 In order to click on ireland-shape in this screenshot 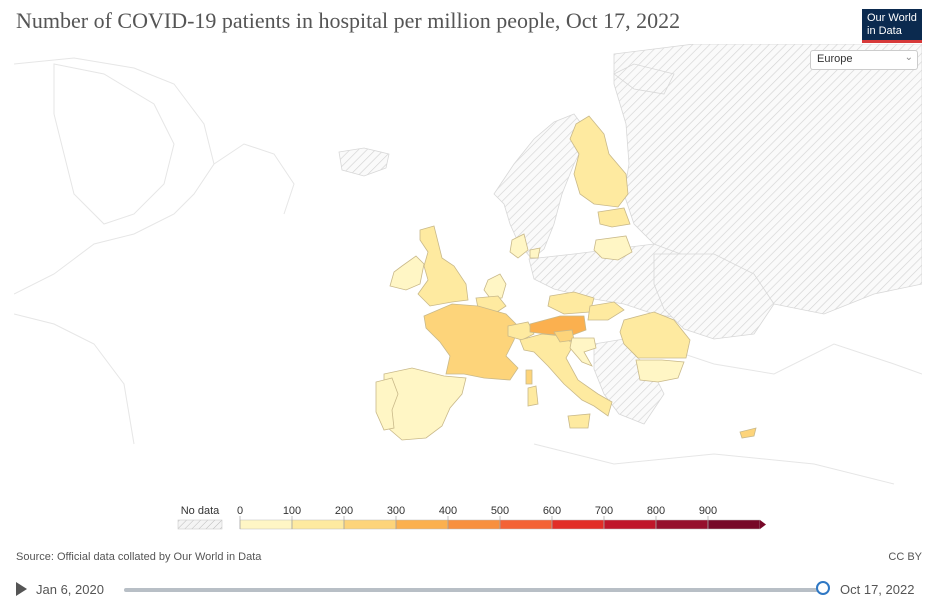, I will do `click(407, 273)`.